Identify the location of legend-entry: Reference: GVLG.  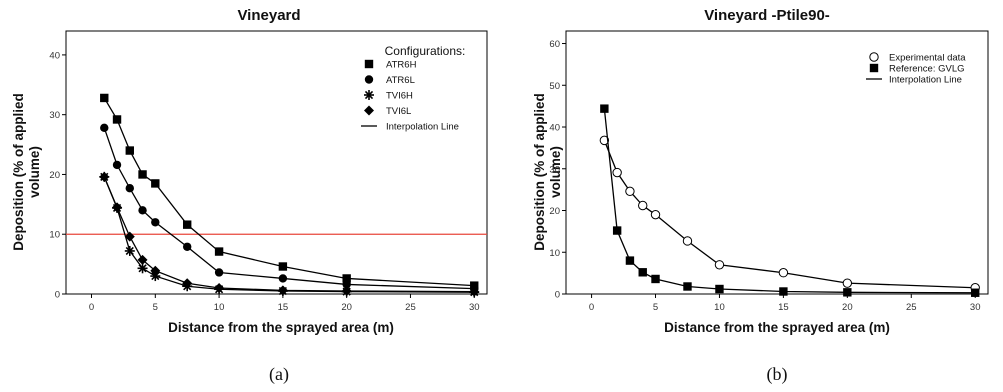
(917, 69).